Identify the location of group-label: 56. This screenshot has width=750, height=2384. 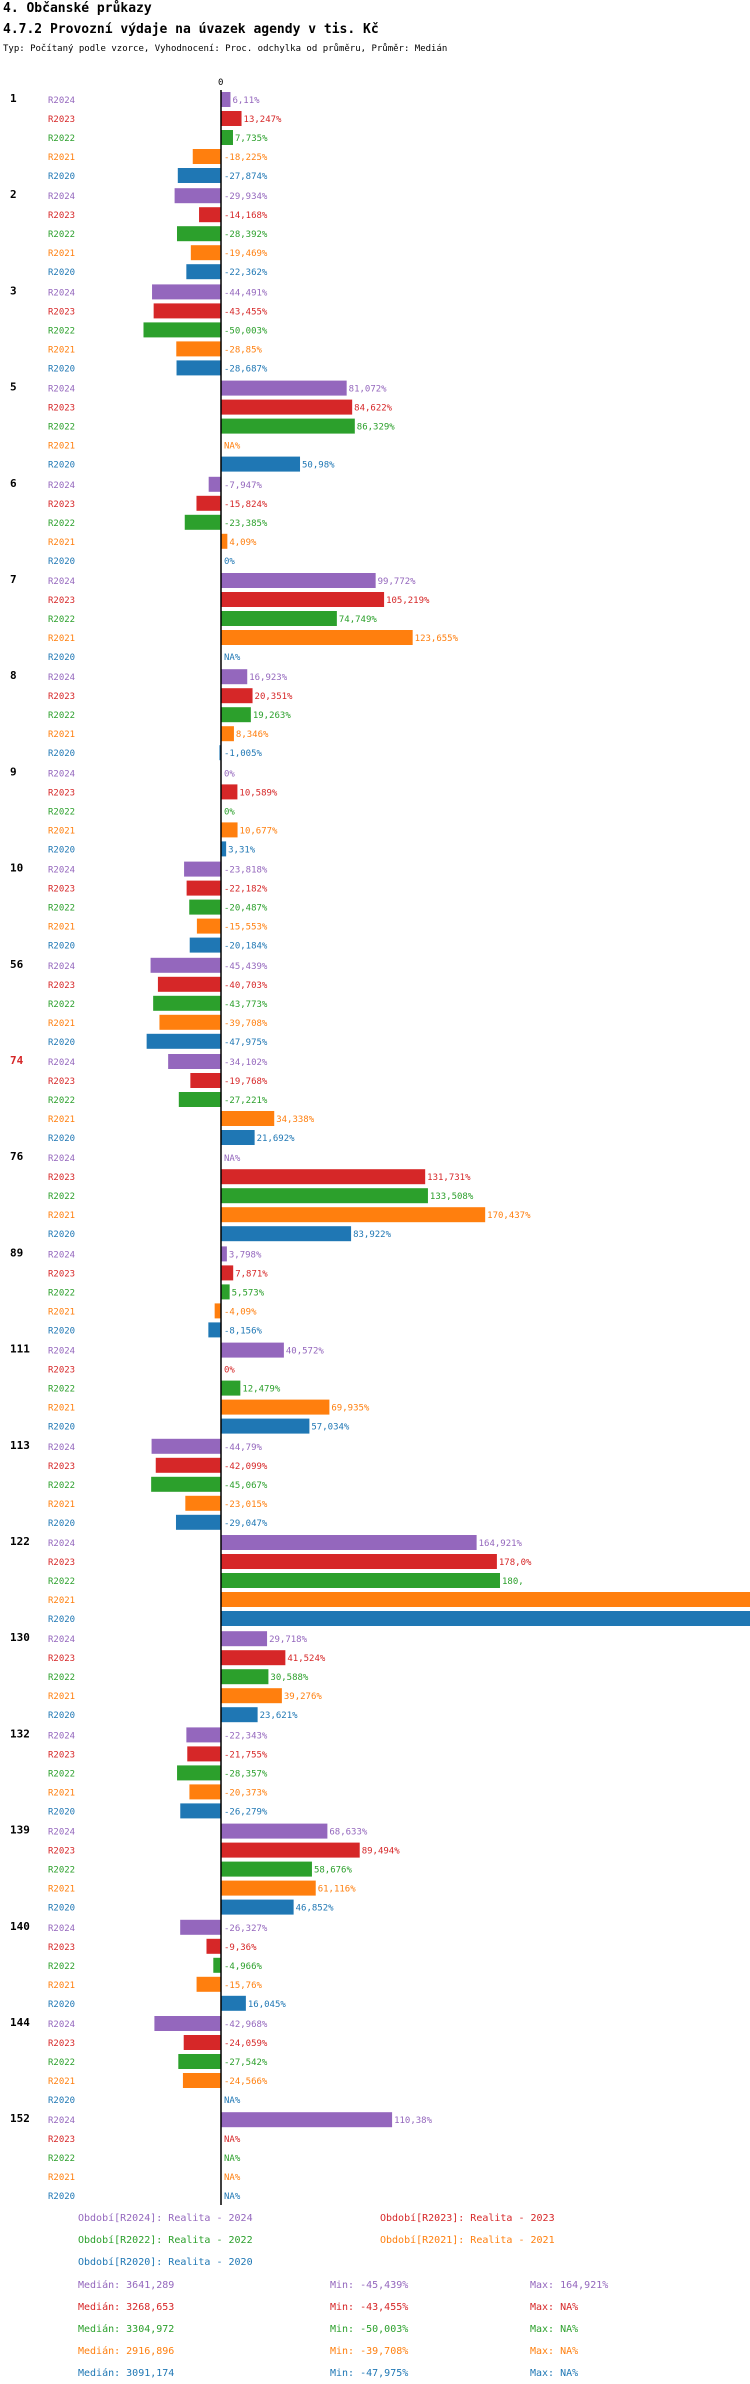
(17, 964).